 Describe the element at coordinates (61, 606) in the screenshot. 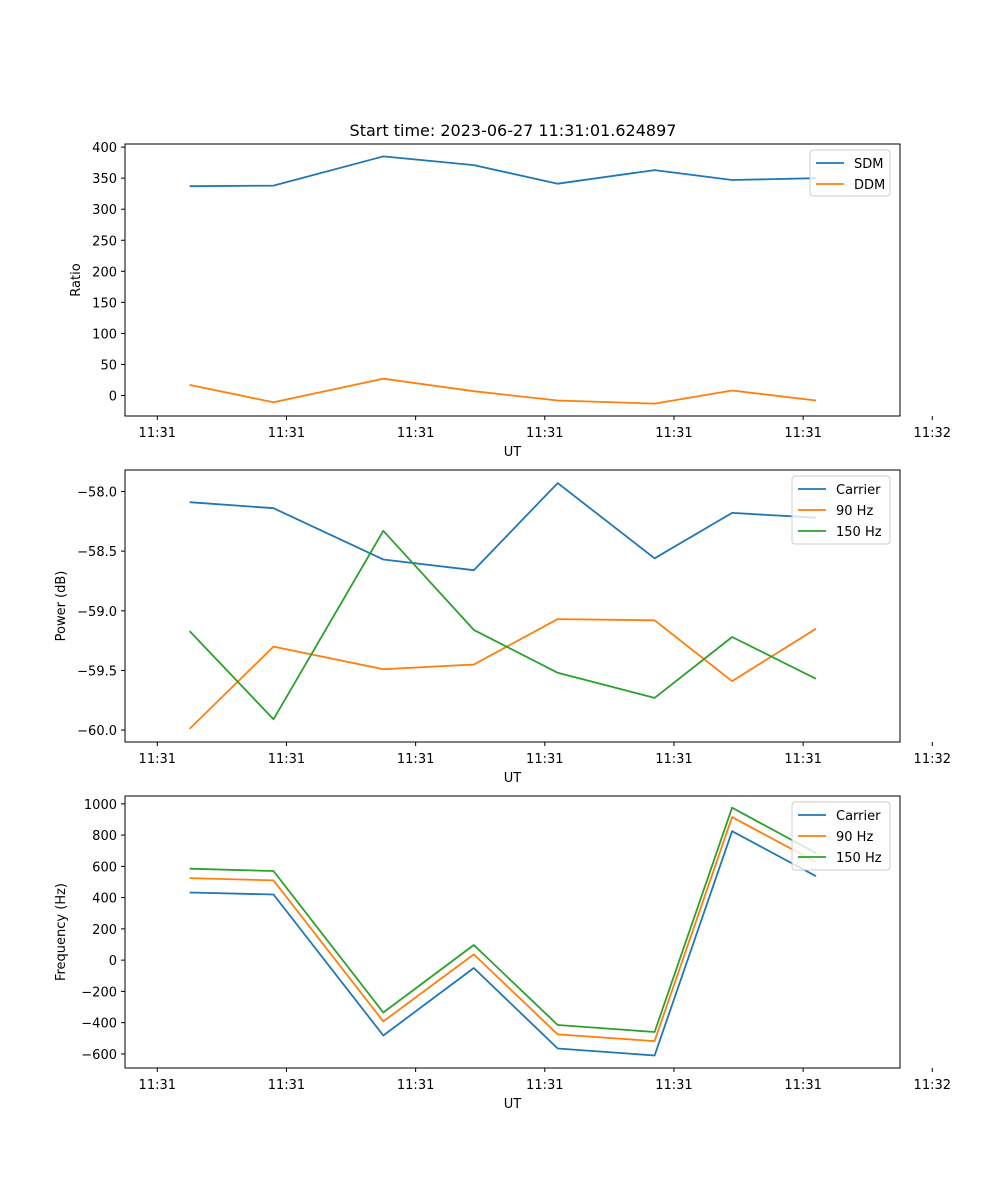

I see `y-axis-label: Power (dB)` at that location.